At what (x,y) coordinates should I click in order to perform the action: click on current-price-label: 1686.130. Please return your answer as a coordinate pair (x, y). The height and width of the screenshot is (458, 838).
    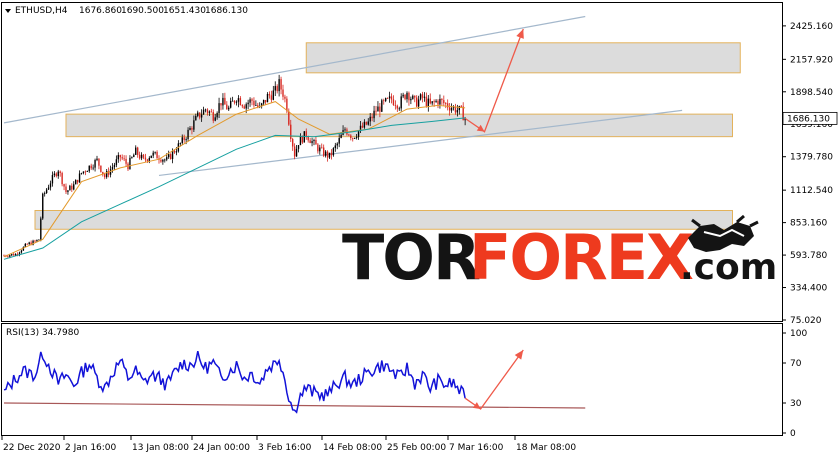
    Looking at the image, I should click on (808, 119).